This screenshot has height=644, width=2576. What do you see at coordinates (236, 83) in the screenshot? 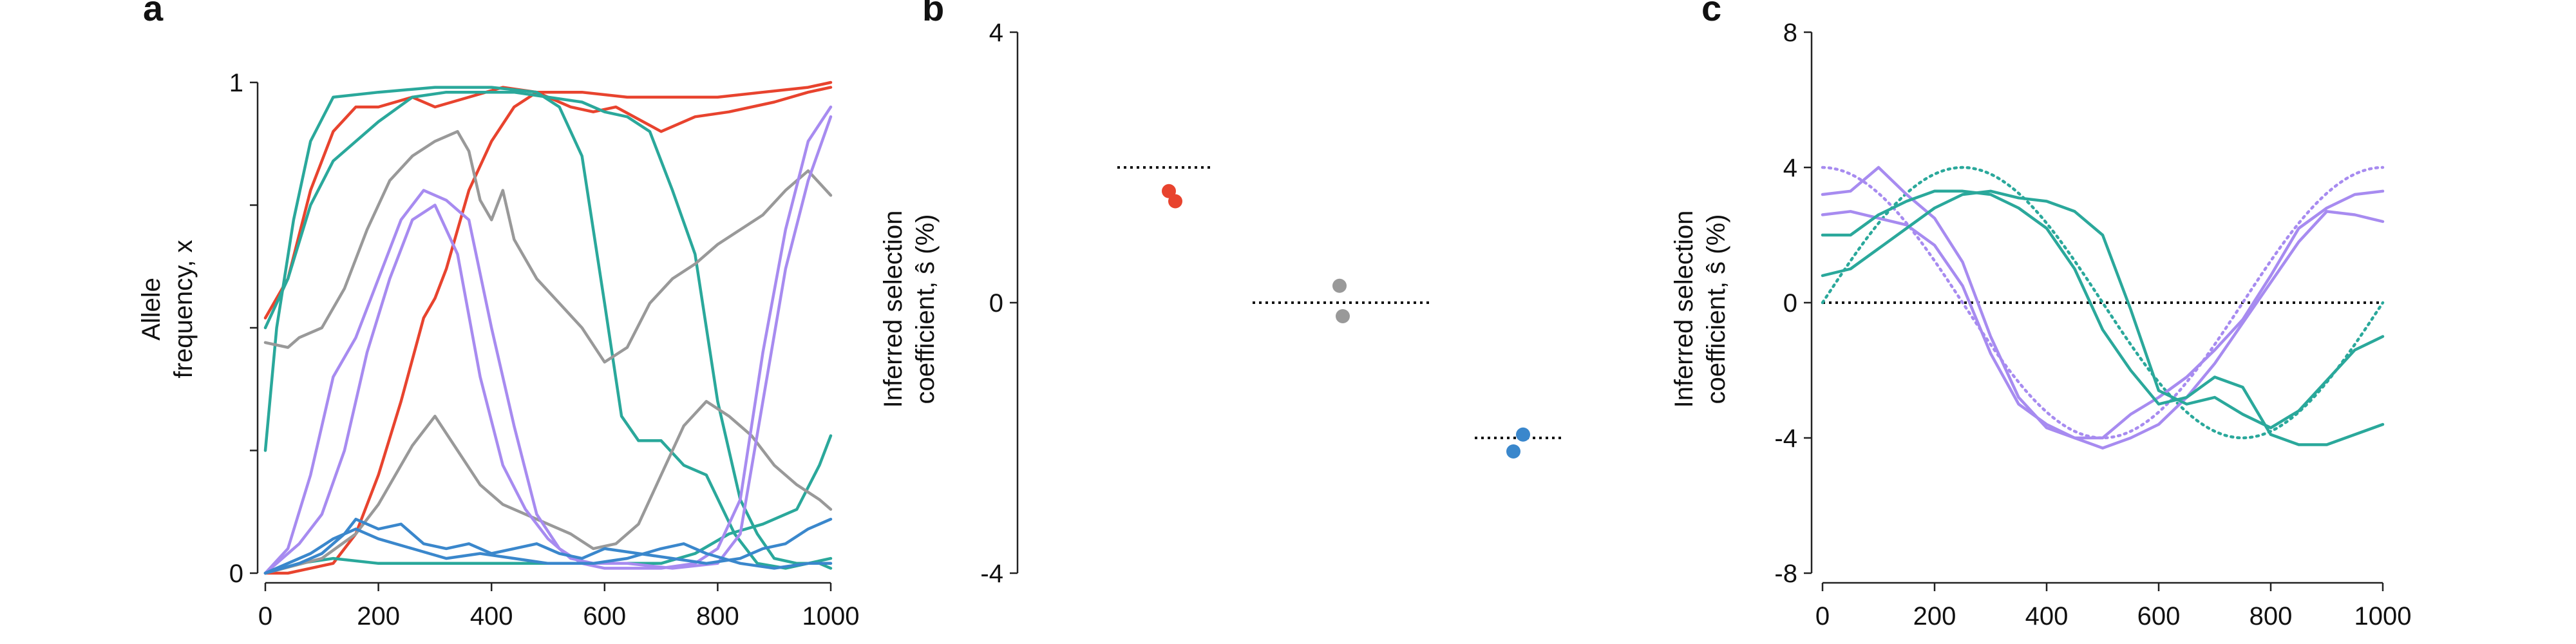
I see `panel-a-y-tick-label: 1` at bounding box center [236, 83].